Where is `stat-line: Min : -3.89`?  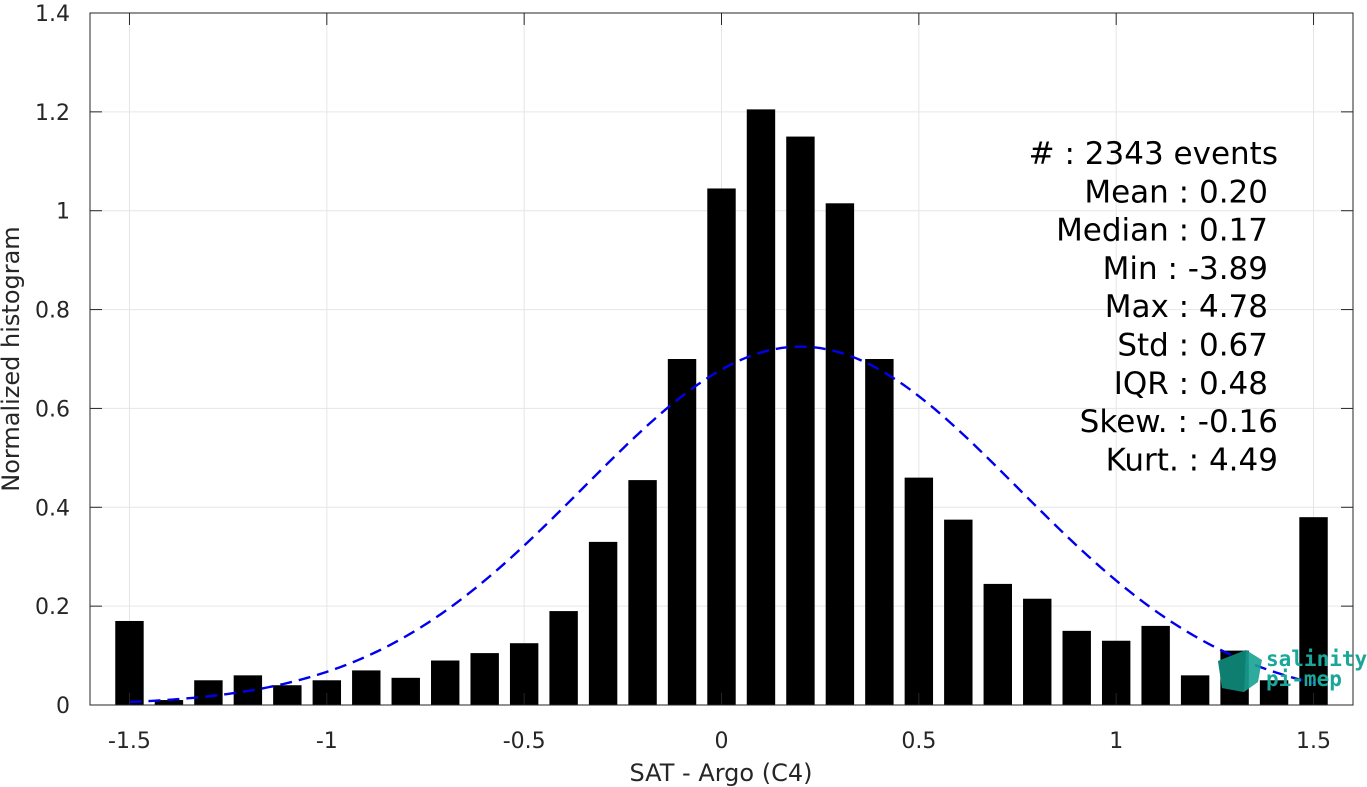
stat-line: Min : -3.89 is located at coordinates (1185, 269).